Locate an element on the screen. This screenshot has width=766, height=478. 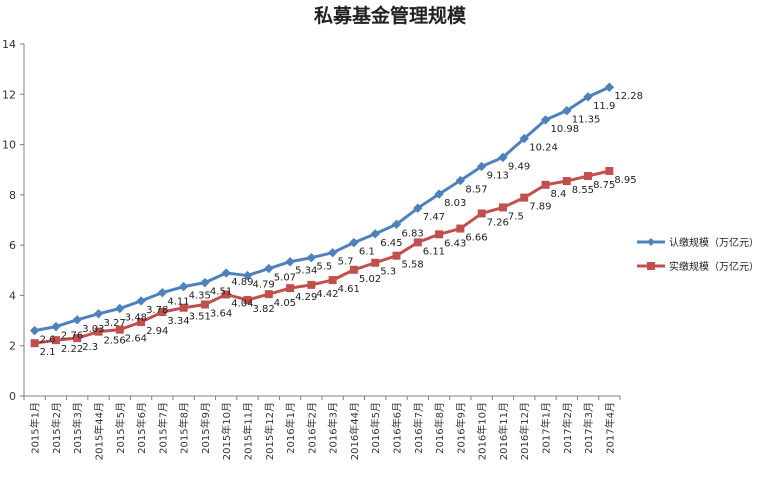
chart-title: 私募基金管理规模 is located at coordinates (390, 15).